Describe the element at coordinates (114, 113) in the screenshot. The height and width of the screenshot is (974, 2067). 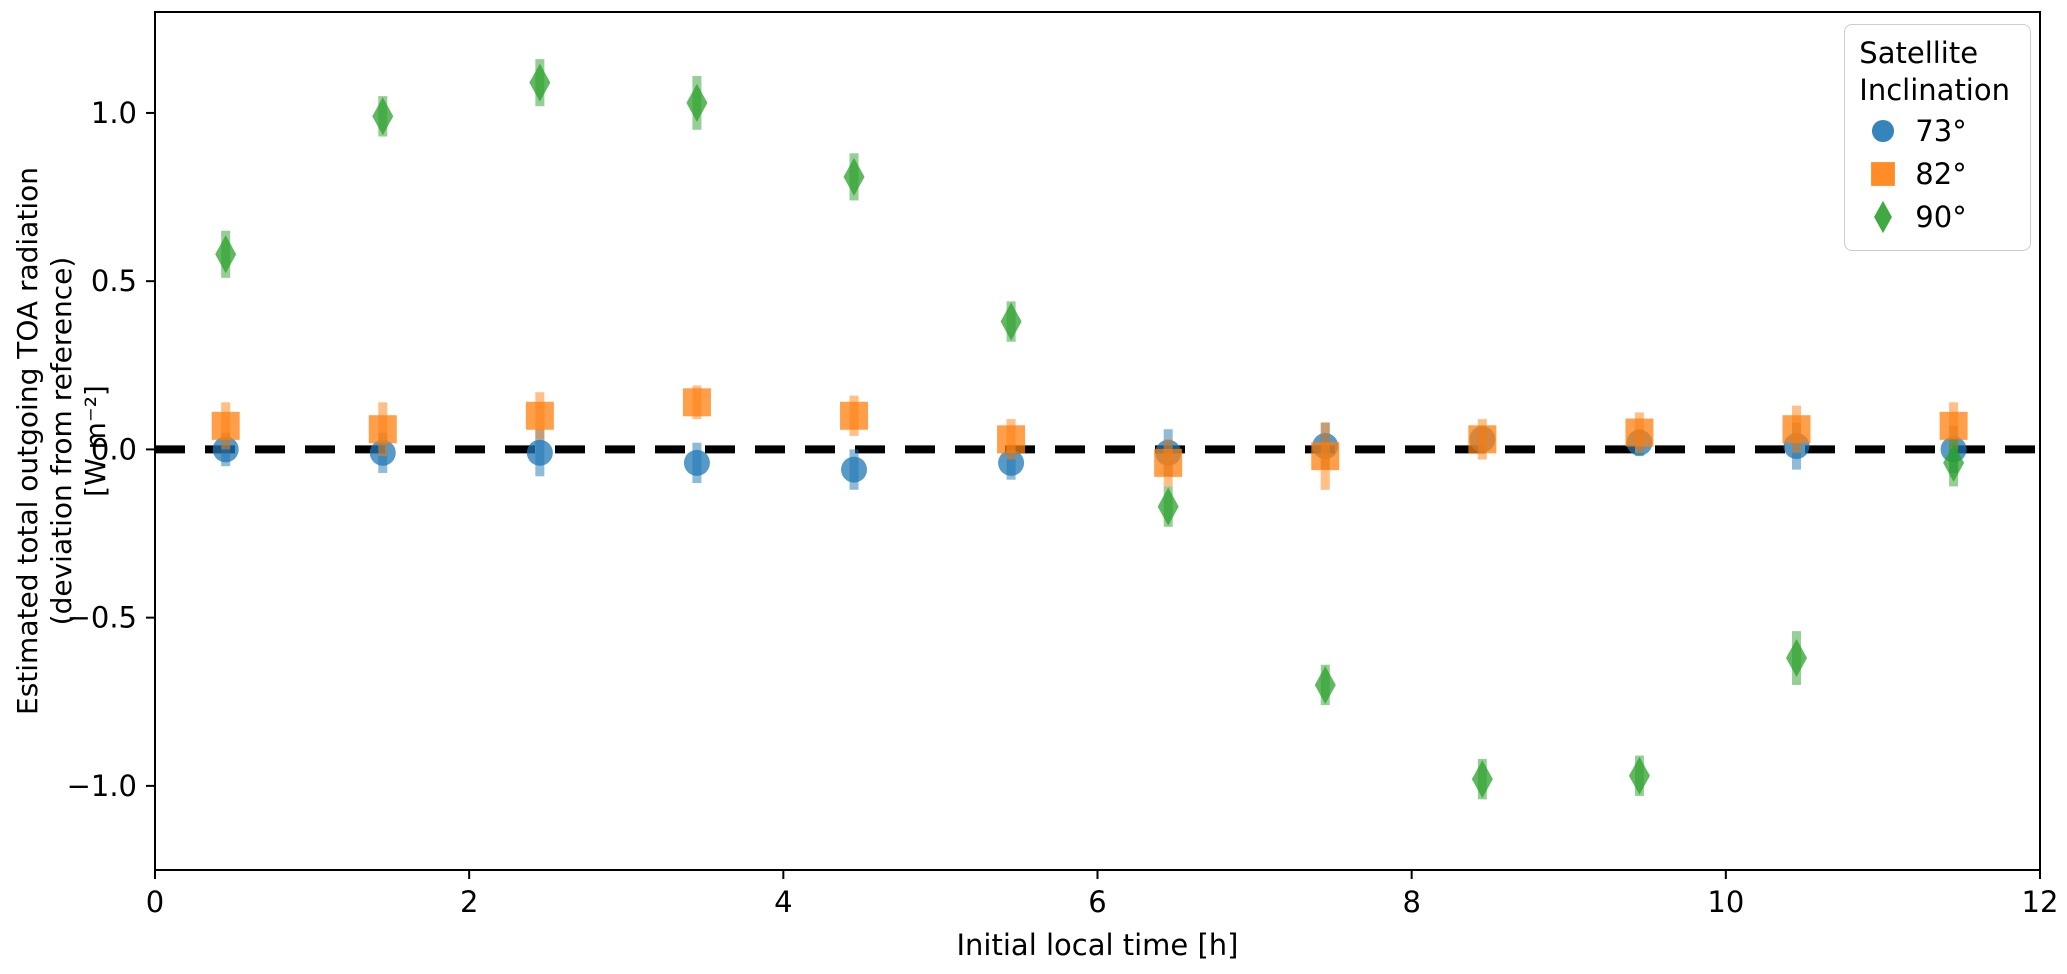
I see `y-tick-label: 1.0` at that location.